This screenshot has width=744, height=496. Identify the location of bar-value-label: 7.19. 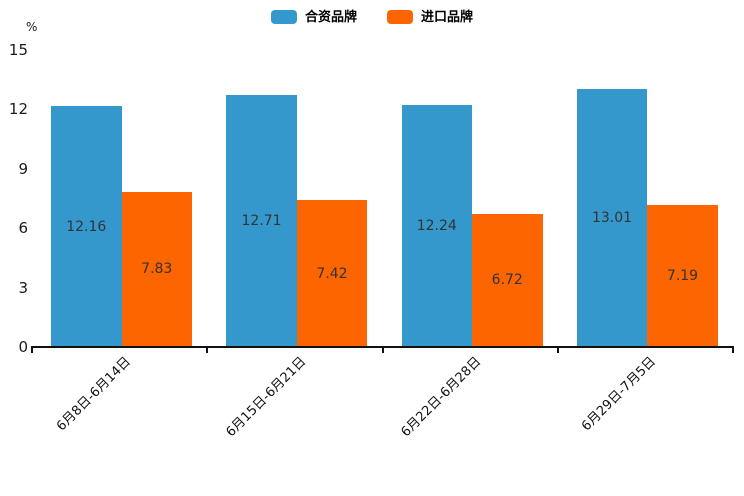
(682, 275).